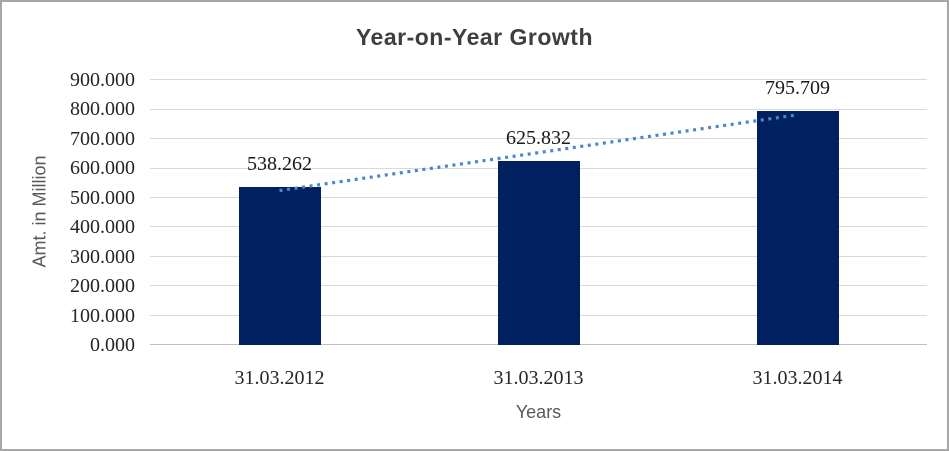  Describe the element at coordinates (102, 227) in the screenshot. I see `y-tick-label: 400.000` at that location.